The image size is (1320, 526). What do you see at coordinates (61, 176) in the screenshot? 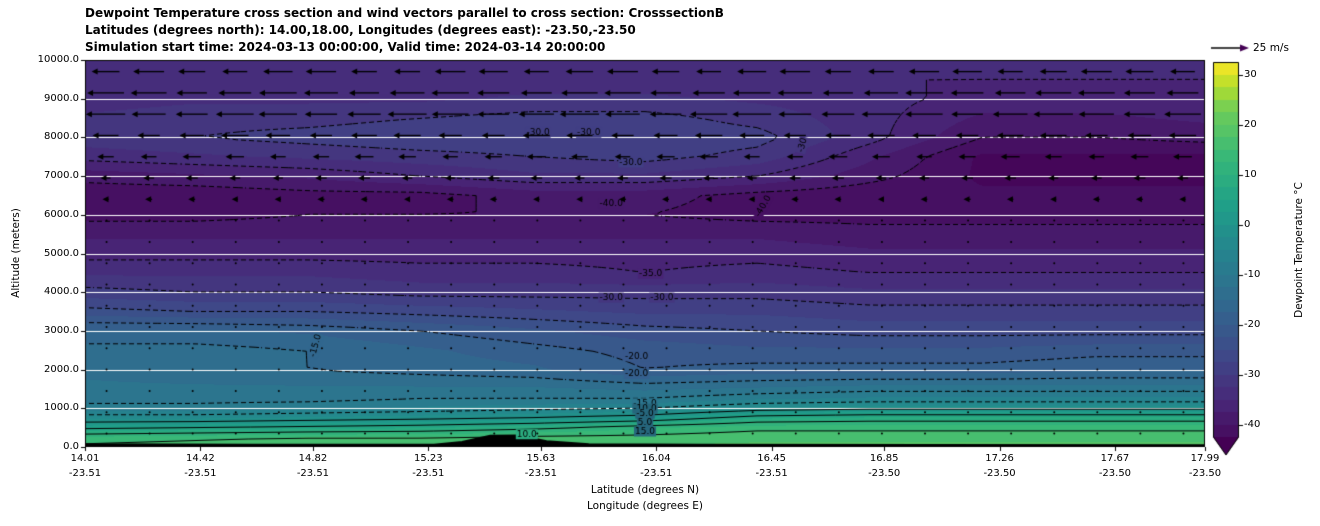
I see `y-tick-label: 7000.0` at bounding box center [61, 176].